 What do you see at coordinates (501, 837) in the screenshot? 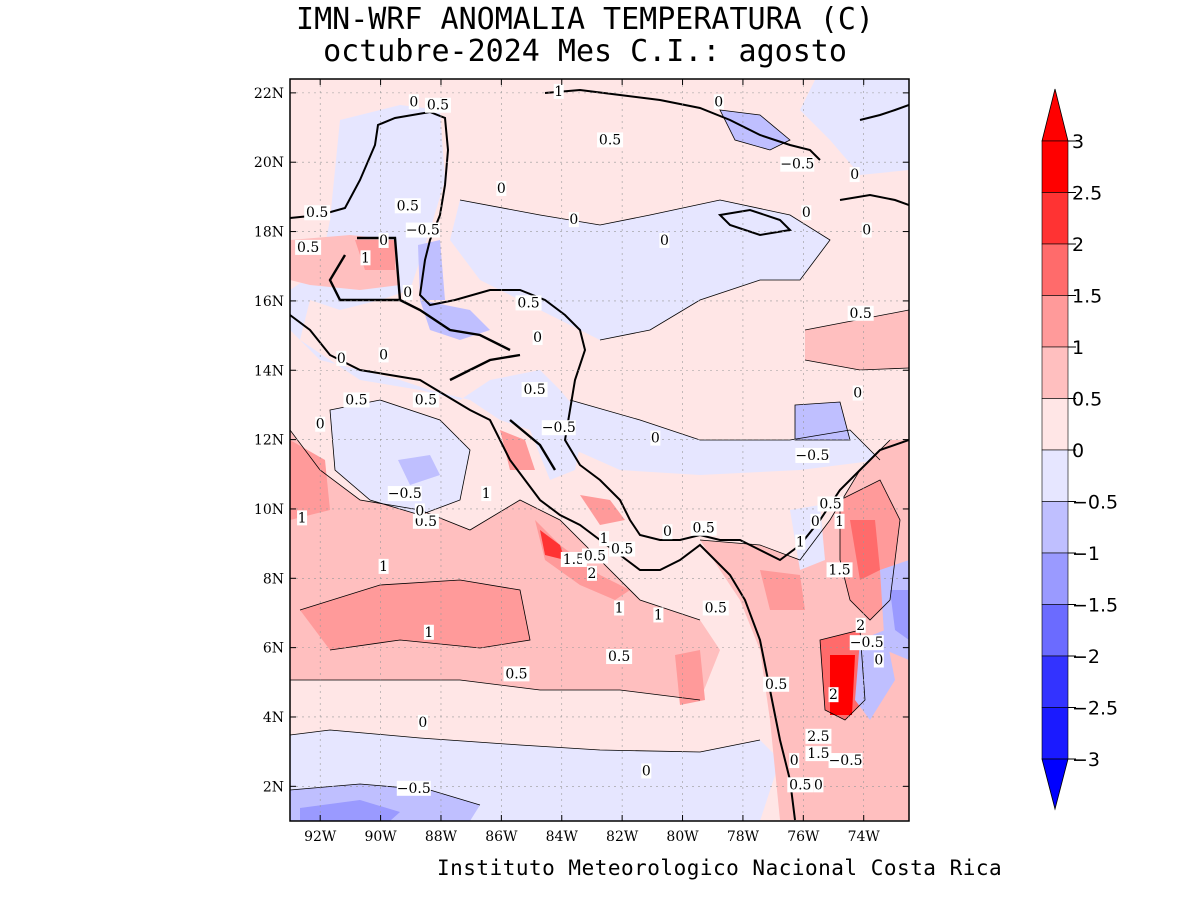
I see `lon-tick-label: 86W` at bounding box center [501, 837].